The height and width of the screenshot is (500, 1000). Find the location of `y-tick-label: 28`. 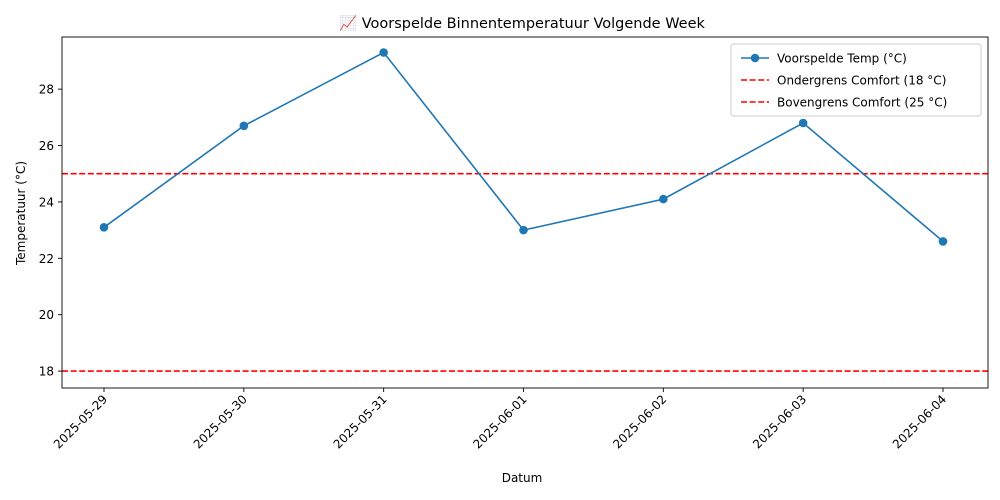

y-tick-label: 28 is located at coordinates (46, 90).